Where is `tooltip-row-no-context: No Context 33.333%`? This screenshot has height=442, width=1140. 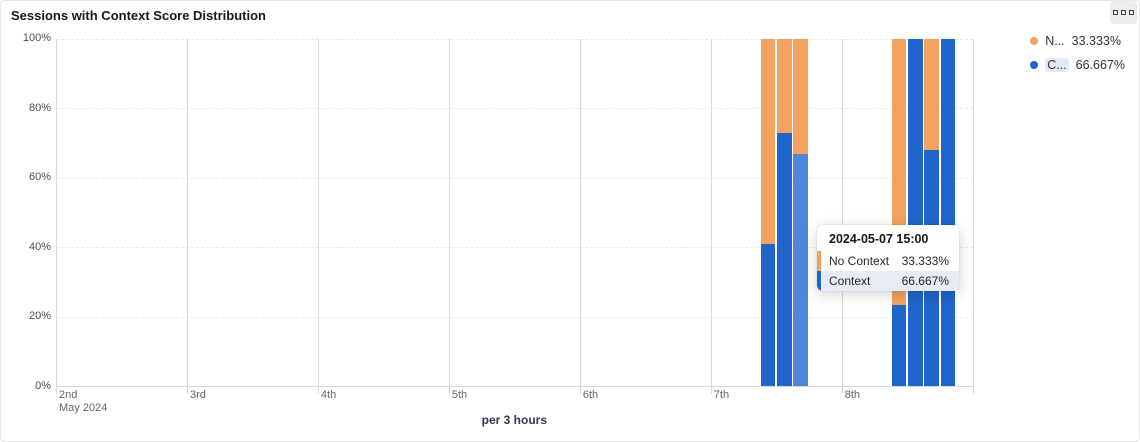
tooltip-row-no-context: No Context 33.333% is located at coordinates (888, 261).